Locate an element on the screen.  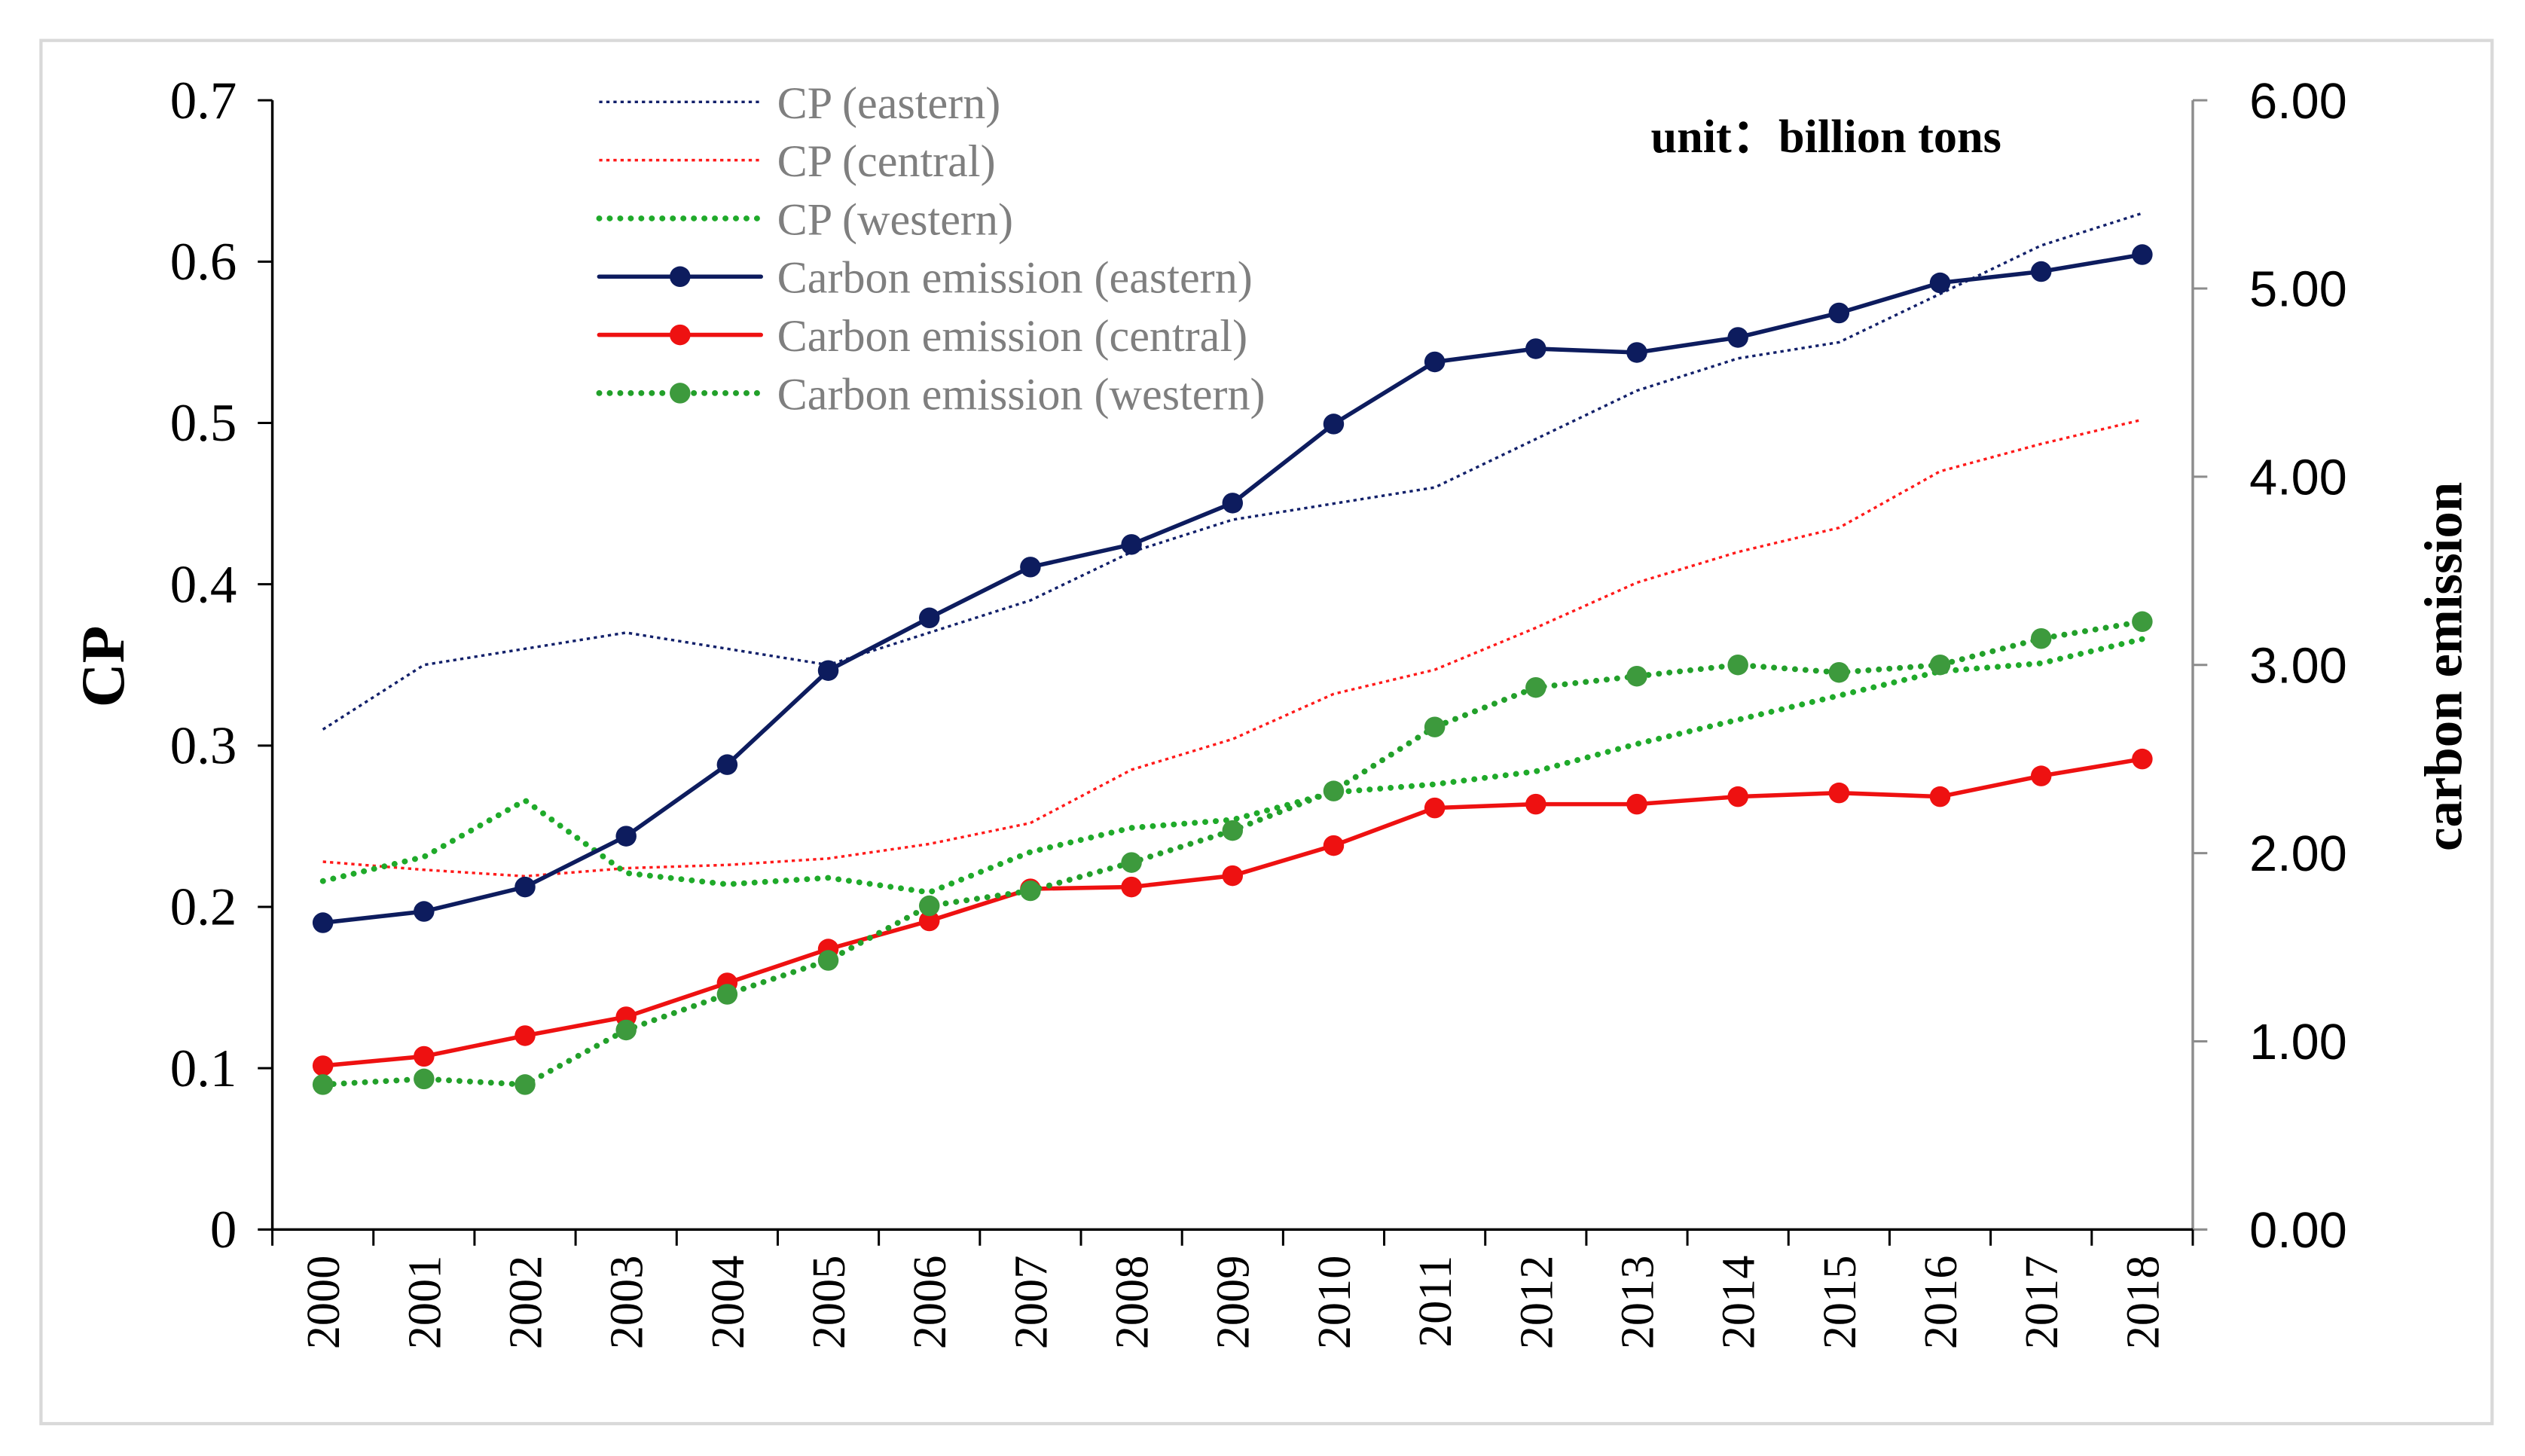
unit-annotation: unit：billion tons is located at coordinates (1826, 137).